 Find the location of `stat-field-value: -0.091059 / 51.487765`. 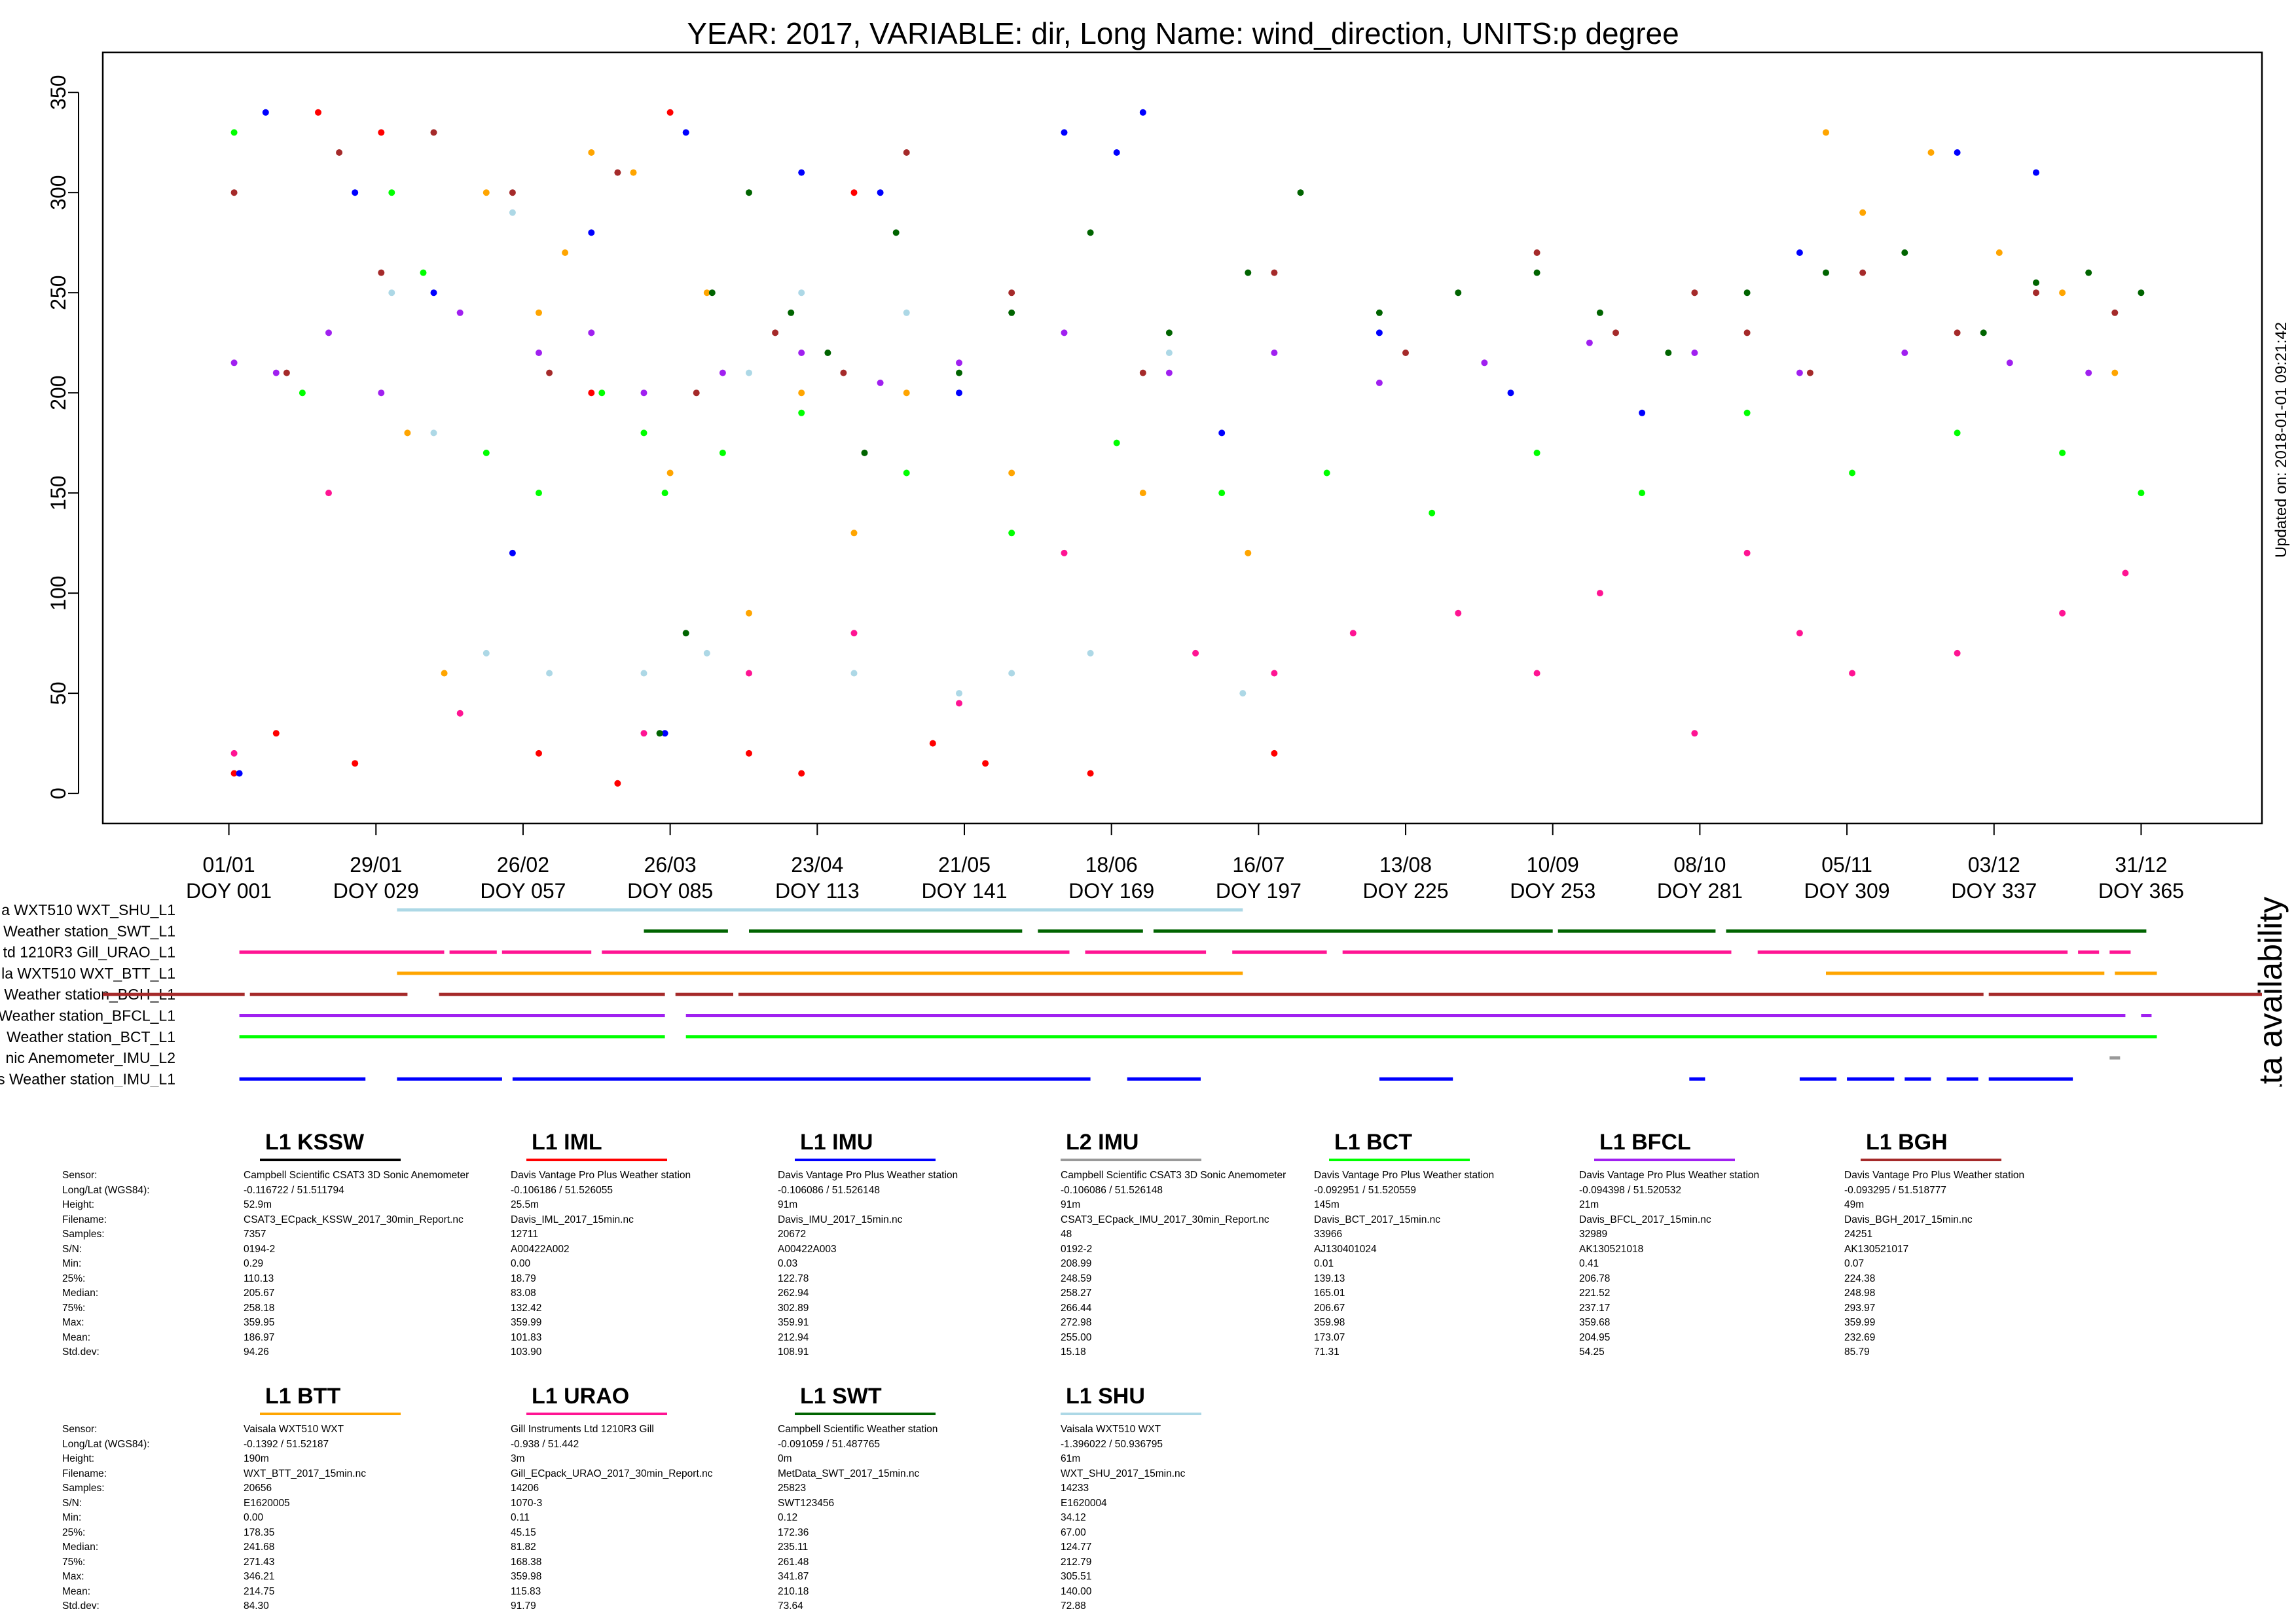

stat-field-value: -0.091059 / 51.487765 is located at coordinates (829, 1444).